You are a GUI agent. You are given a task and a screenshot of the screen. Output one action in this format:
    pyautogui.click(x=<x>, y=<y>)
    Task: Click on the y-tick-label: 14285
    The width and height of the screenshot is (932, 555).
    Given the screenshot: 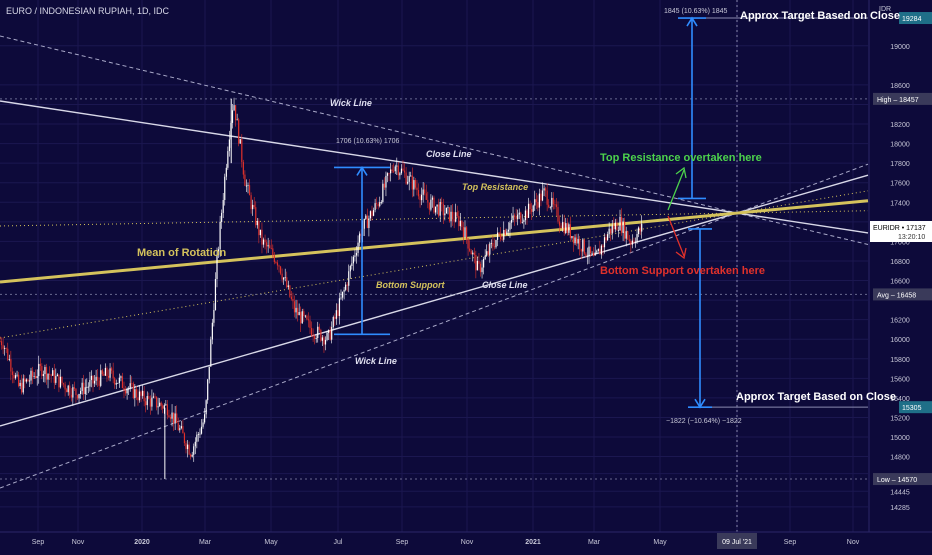 What is the action you would take?
    pyautogui.click(x=900, y=508)
    